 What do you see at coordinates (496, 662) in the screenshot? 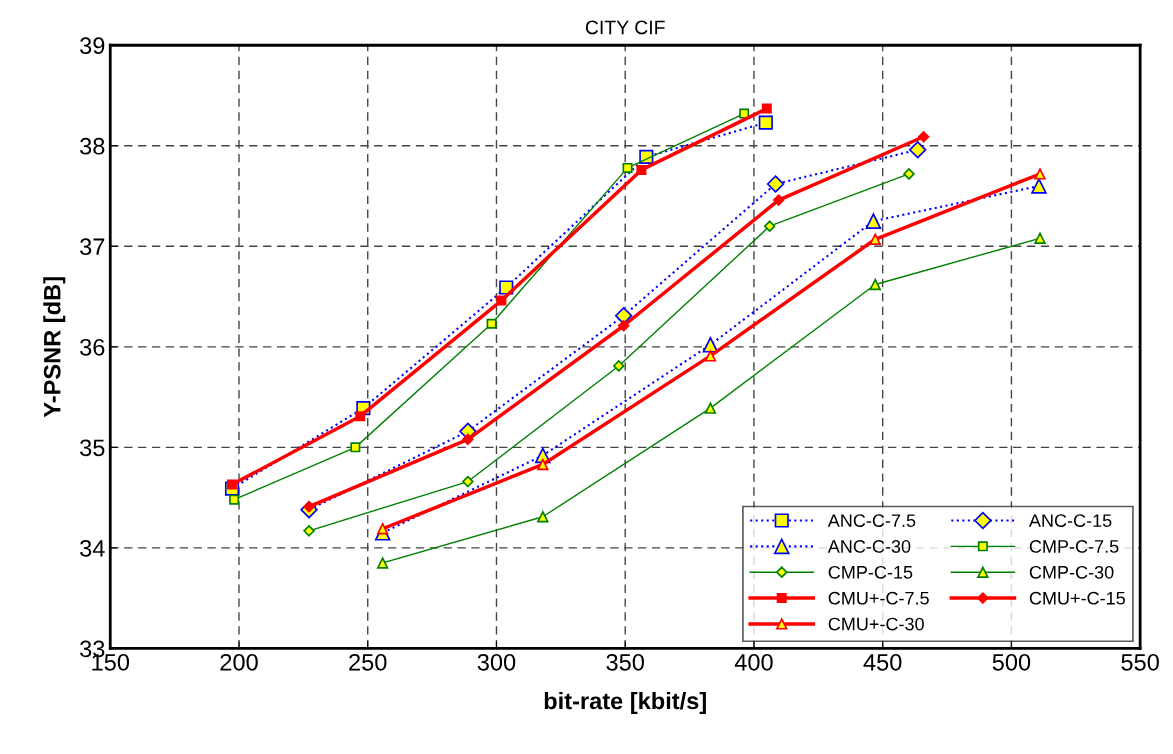
I see `x-tick-label: 300` at bounding box center [496, 662].